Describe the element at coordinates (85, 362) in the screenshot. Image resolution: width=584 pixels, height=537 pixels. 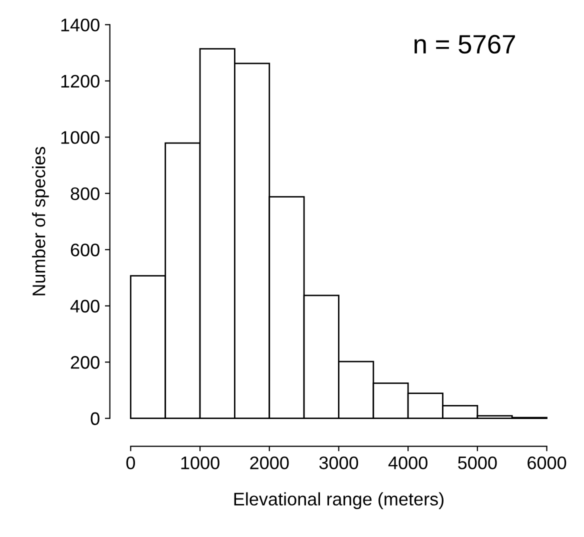
I see `y-tick-label: 200` at that location.